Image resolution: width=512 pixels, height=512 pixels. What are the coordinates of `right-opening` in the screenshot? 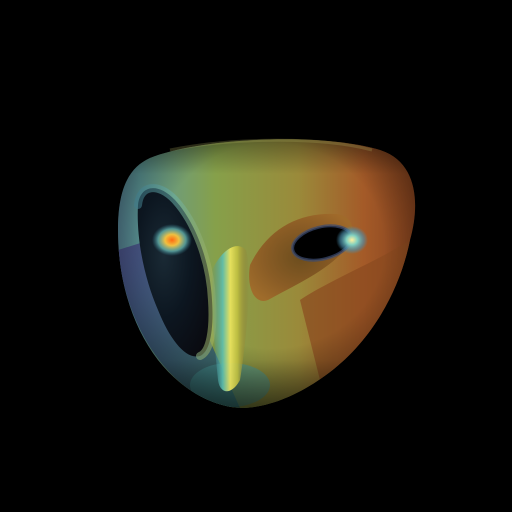 It's located at (329, 243).